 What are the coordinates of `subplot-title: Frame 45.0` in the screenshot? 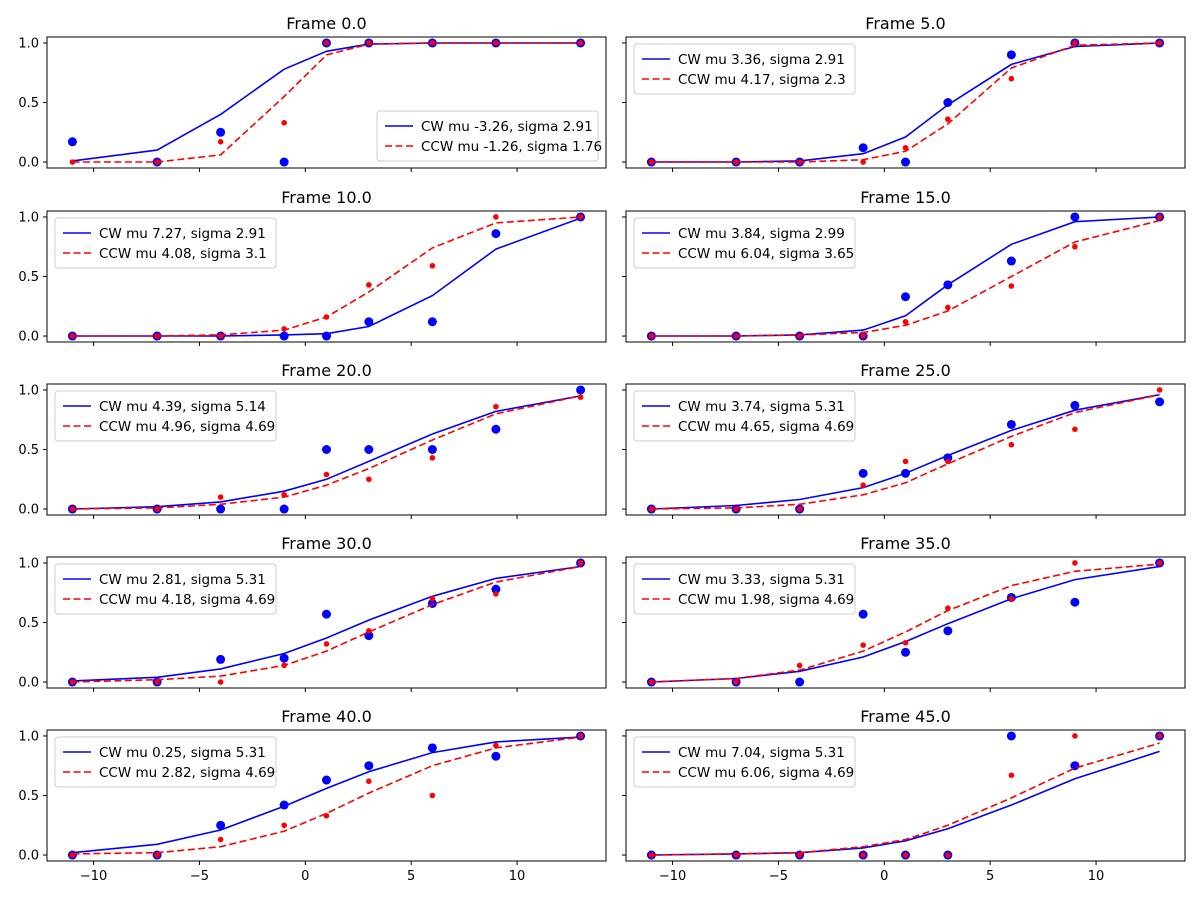 It's located at (905, 716).